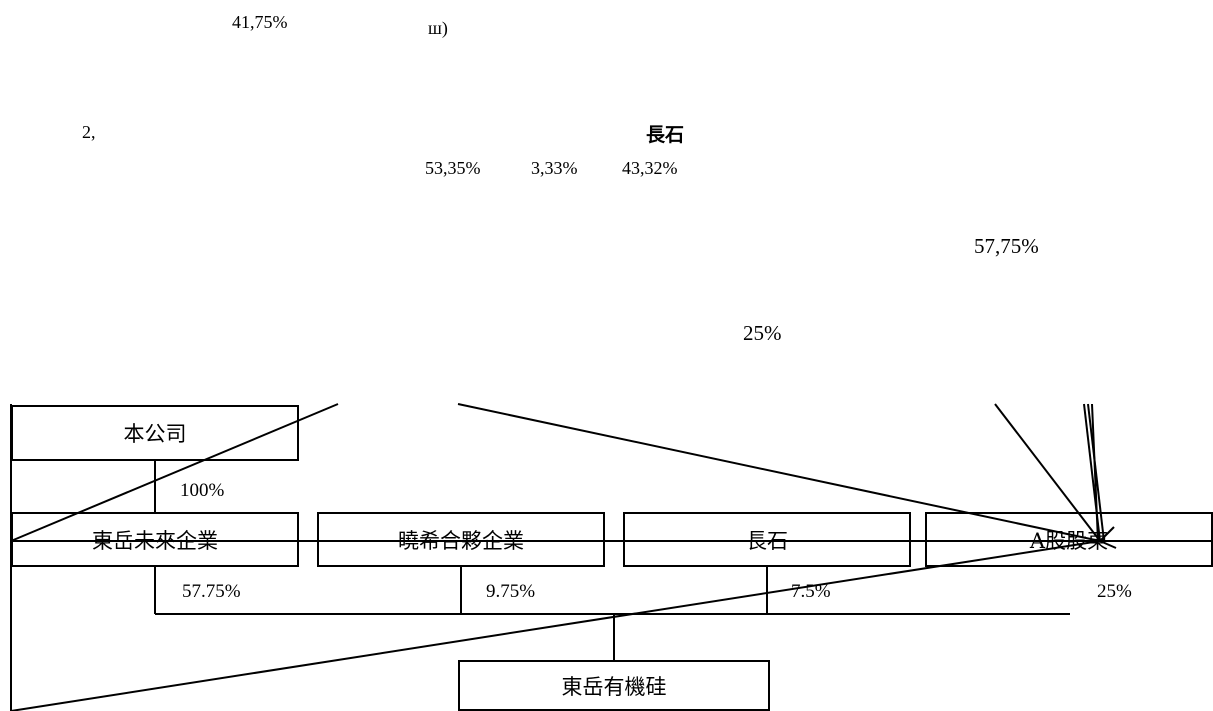 This screenshot has width=1213, height=711. I want to click on fragment-changshi-bold: 長石, so click(665, 135).